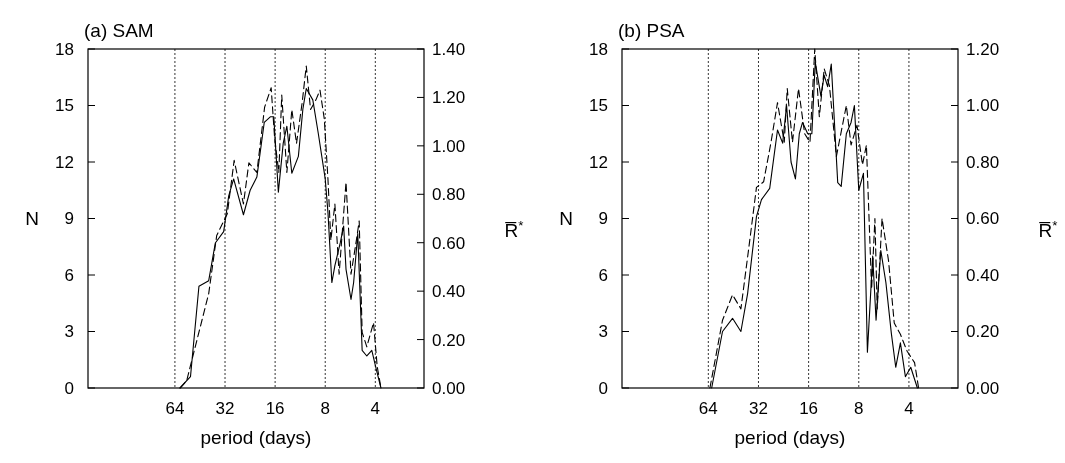  What do you see at coordinates (449, 49) in the screenshot?
I see `y2-tick-label: 1.40` at bounding box center [449, 49].